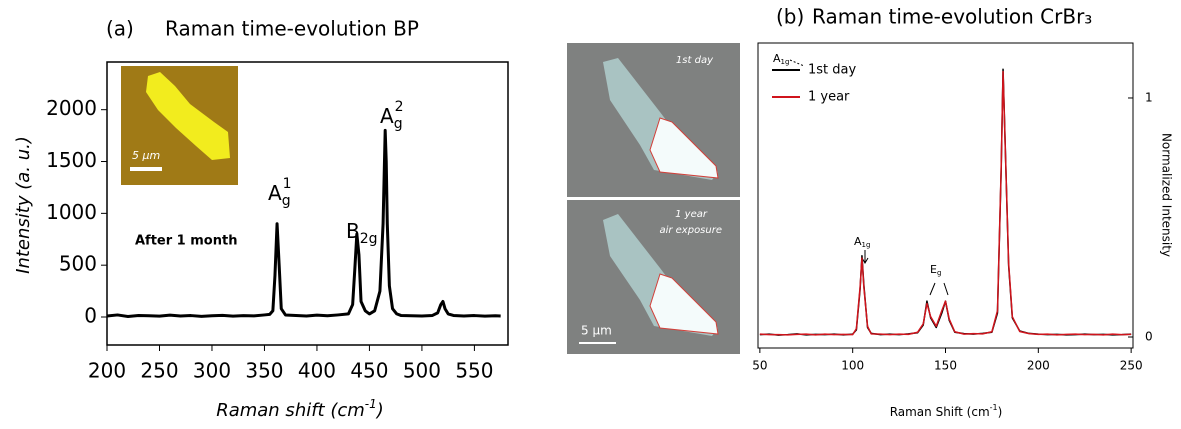 The width and height of the screenshot is (1181, 429). I want to click on x-tick-label: 500, so click(422, 371).